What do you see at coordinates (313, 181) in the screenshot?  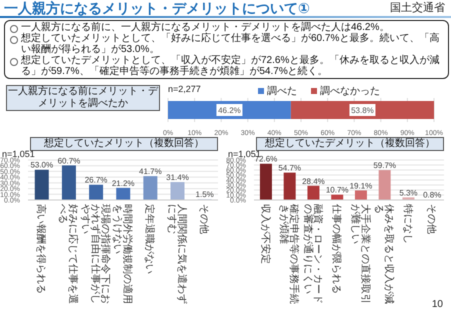 I see `data-label: 28.4%` at bounding box center [313, 181].